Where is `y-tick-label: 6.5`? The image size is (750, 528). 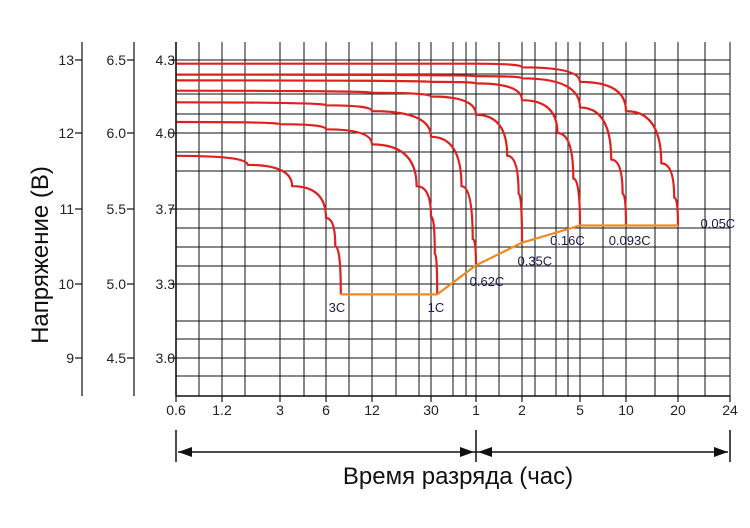
y-tick-label: 6.5 is located at coordinates (117, 60).